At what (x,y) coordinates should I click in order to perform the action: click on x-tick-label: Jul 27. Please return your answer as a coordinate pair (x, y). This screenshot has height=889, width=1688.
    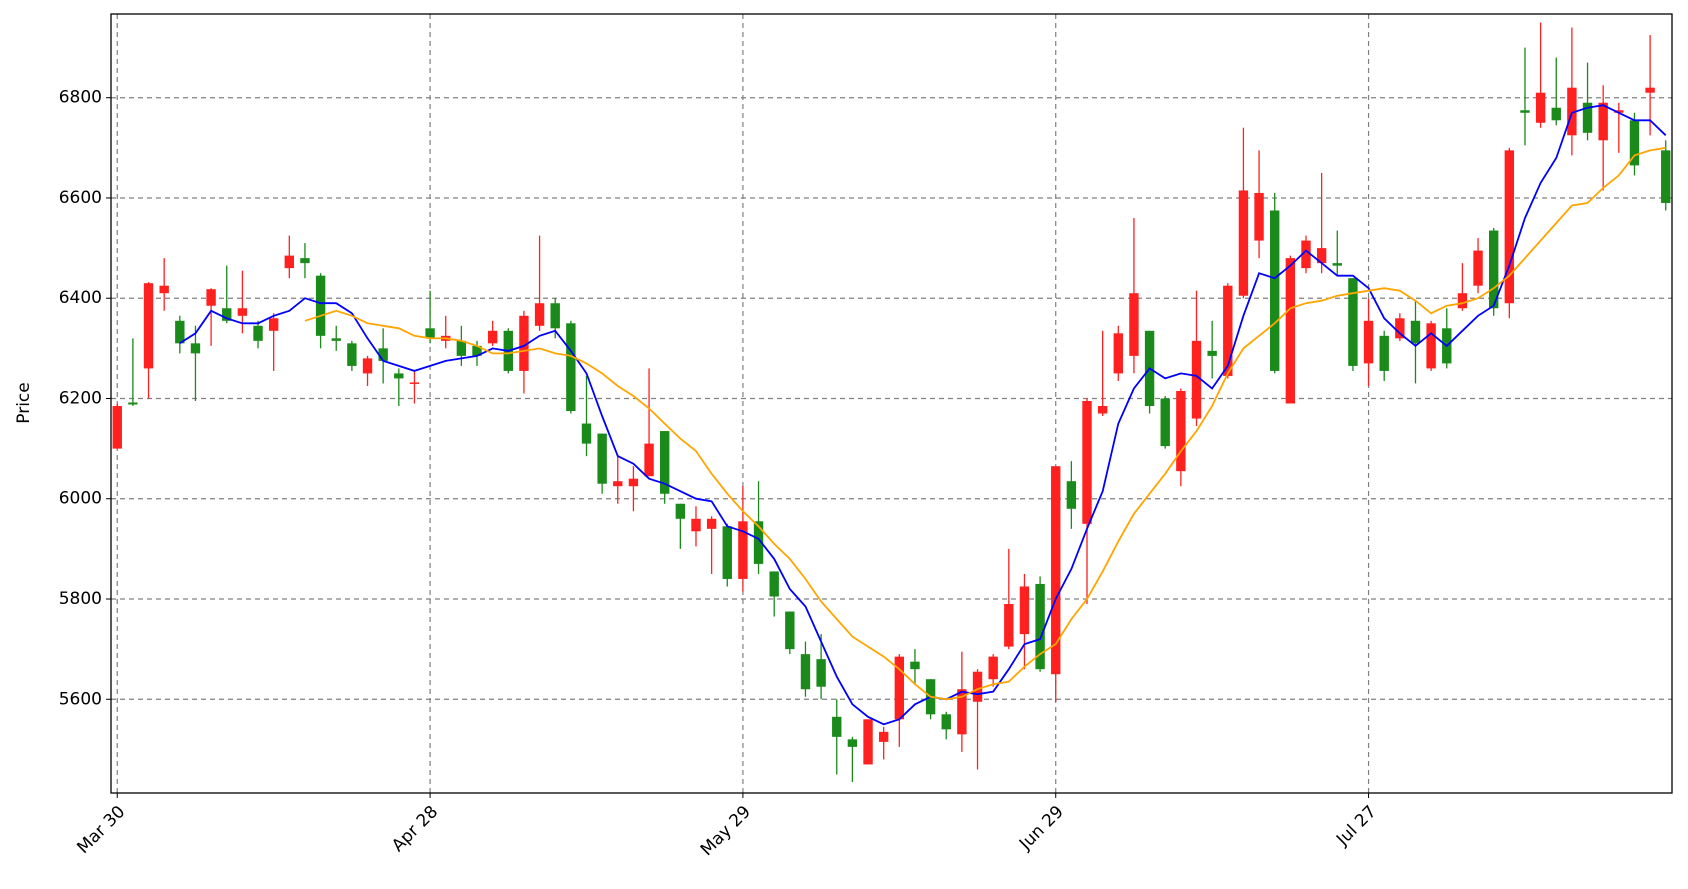
    Looking at the image, I should click on (1356, 826).